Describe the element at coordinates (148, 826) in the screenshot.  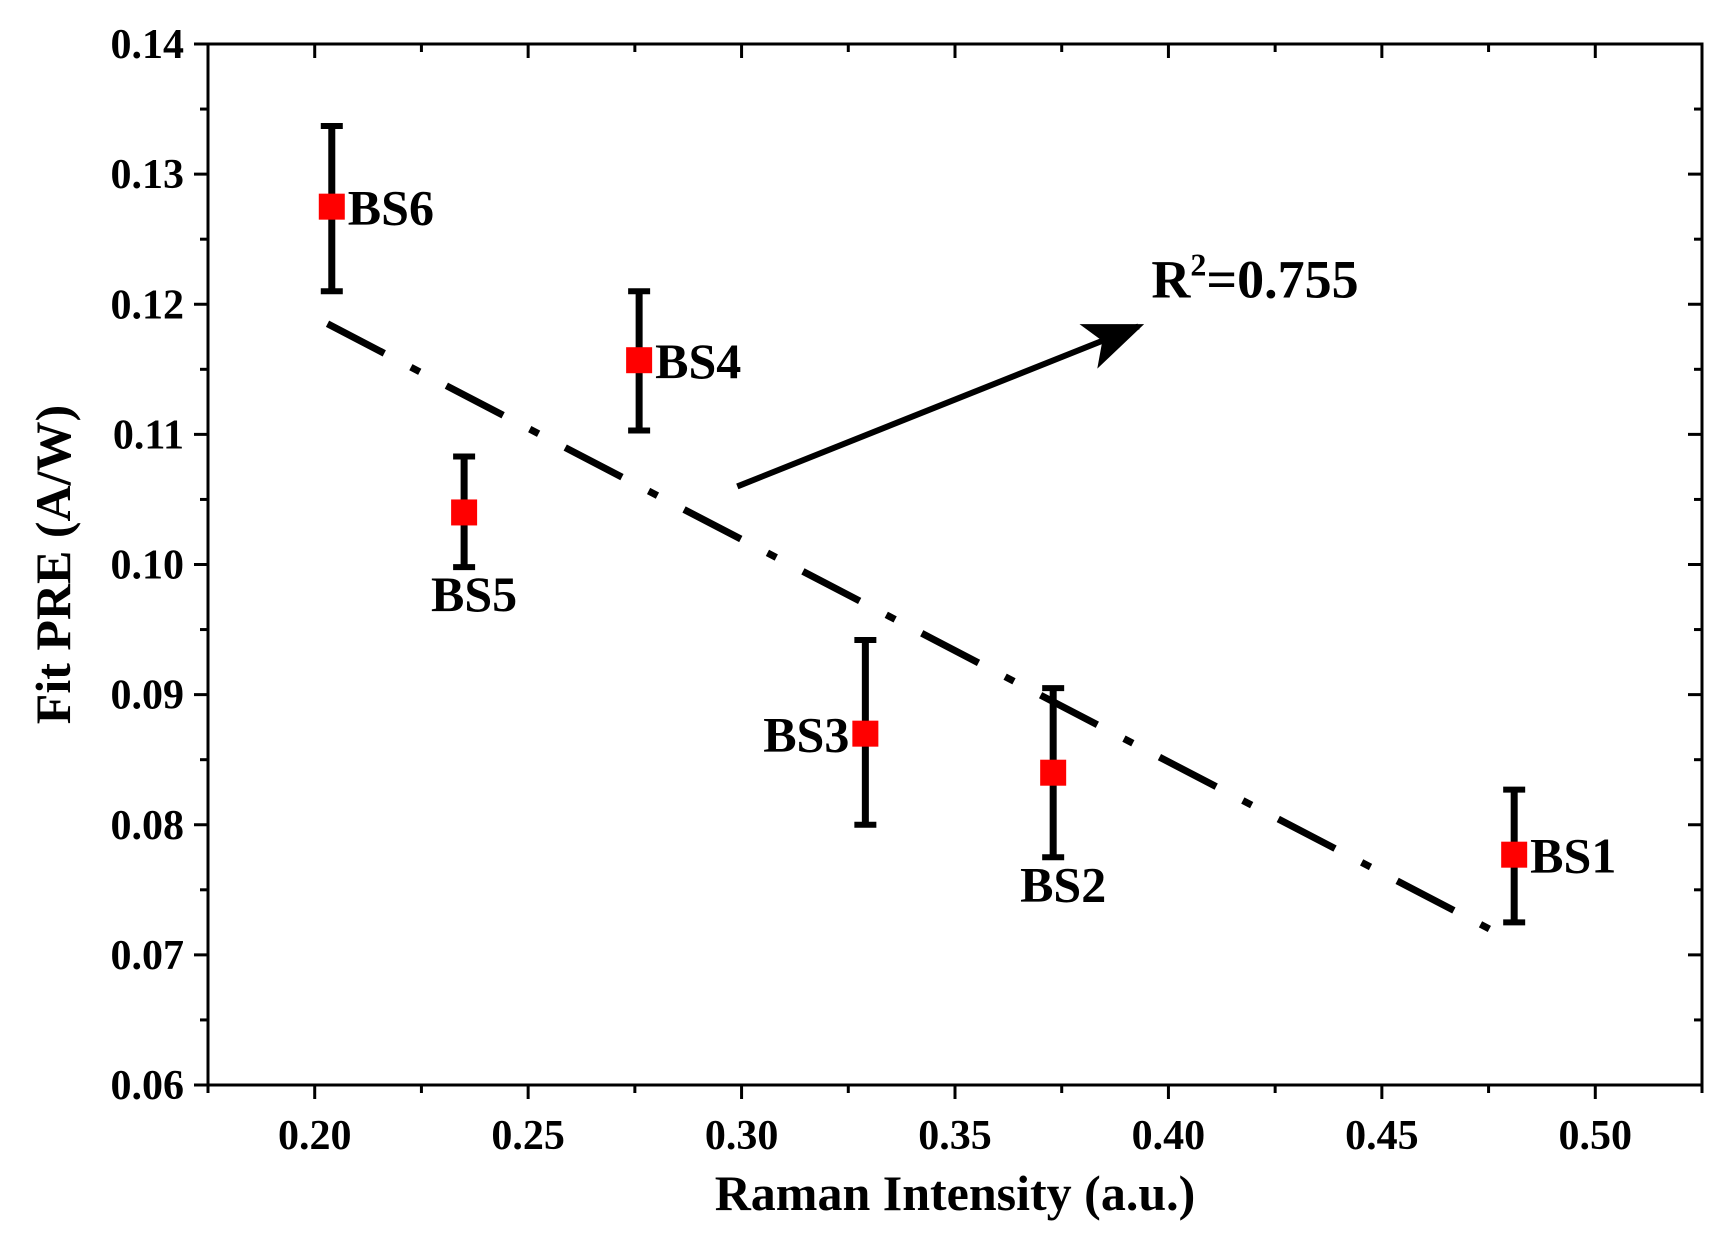
I see `y-tick-label: 0.08` at that location.